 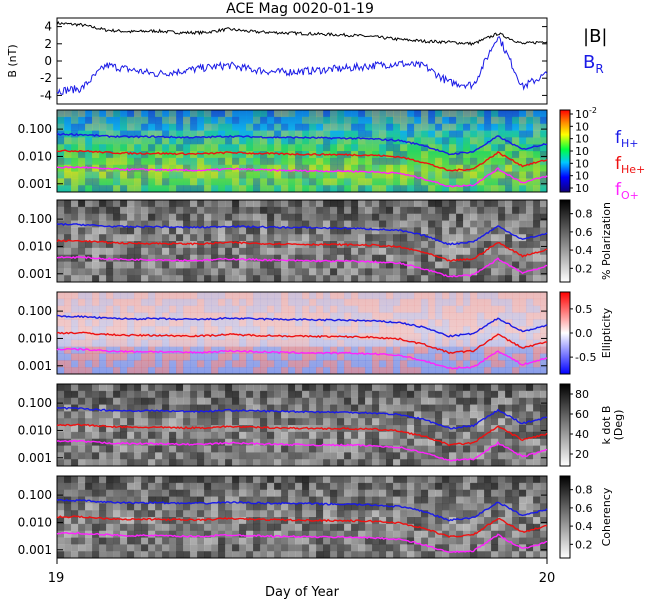 What do you see at coordinates (302, 33) in the screenshot?
I see `series-line-b-magnitude` at bounding box center [302, 33].